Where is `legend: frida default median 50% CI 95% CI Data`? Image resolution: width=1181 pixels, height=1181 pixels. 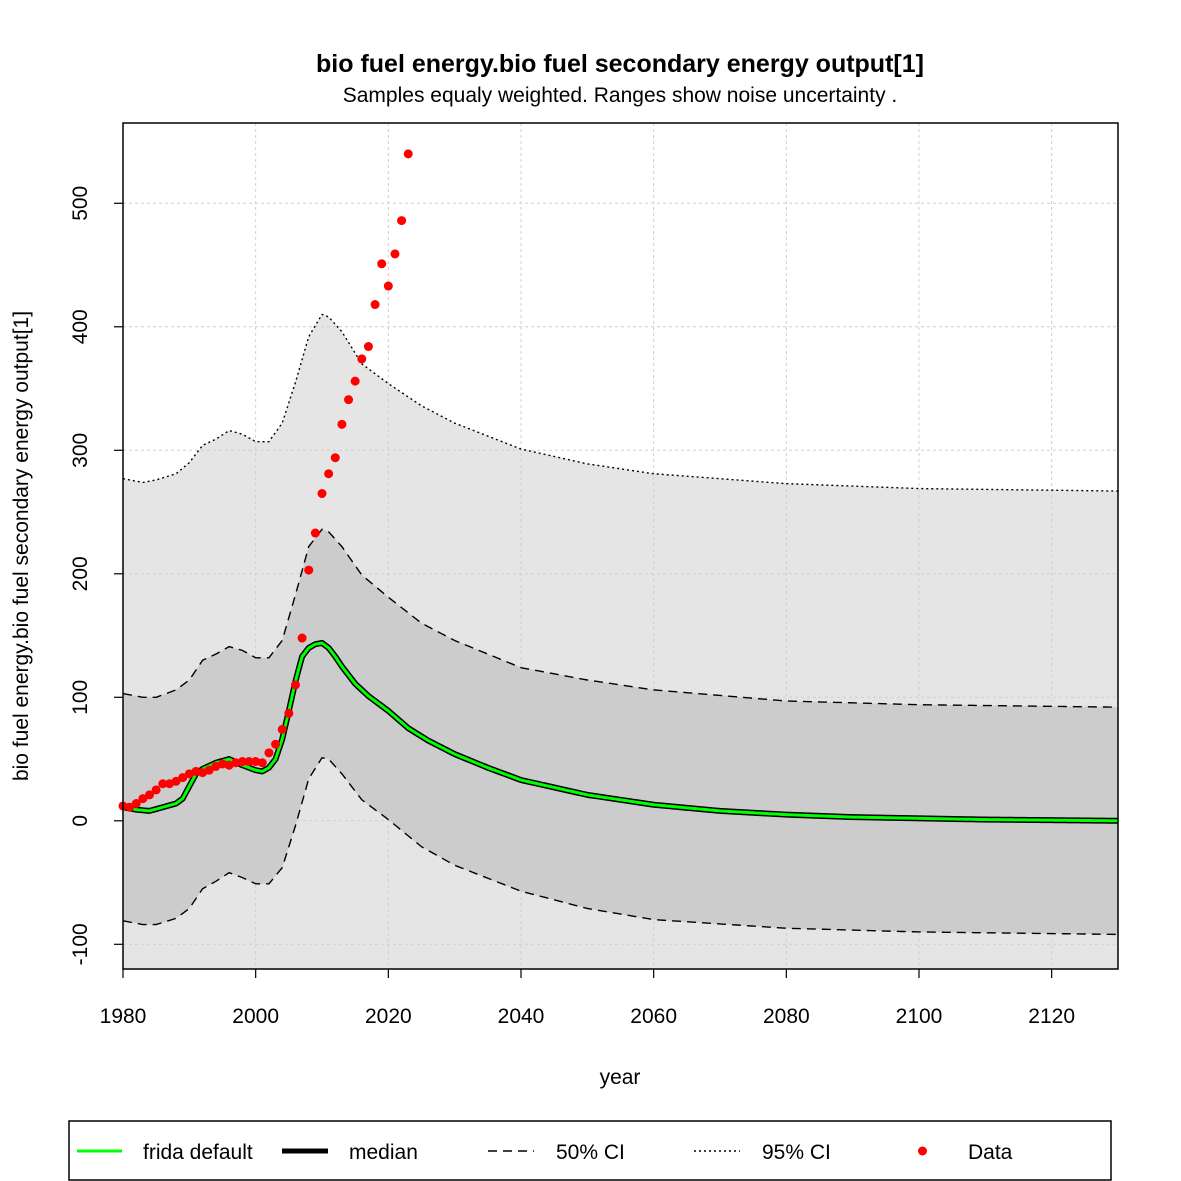
legend: frida default median 50% CI 95% CI Data is located at coordinates (590, 1150).